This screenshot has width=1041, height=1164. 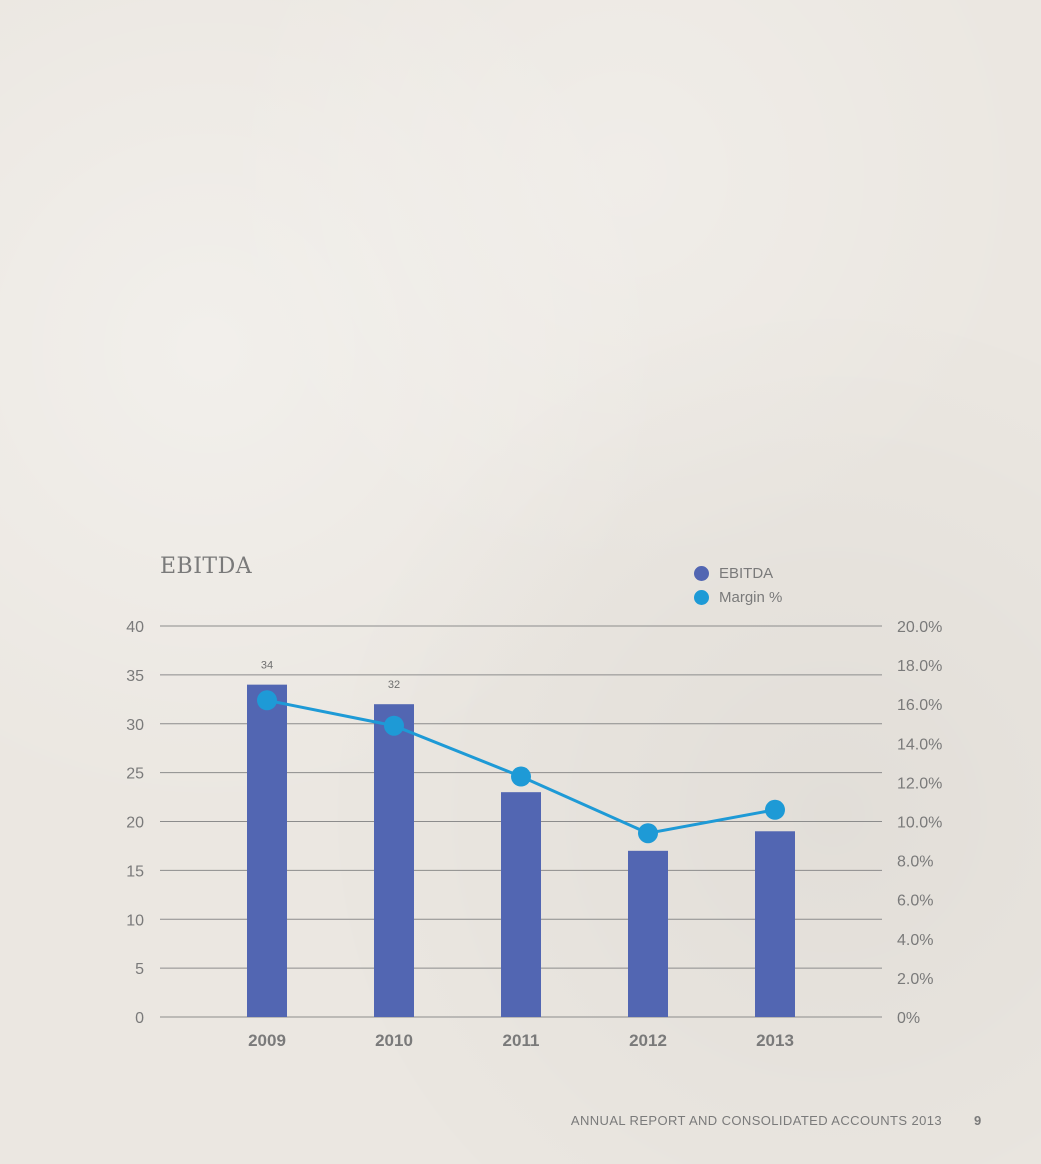 I want to click on chart-legend: EBITDA Margin %, so click(x=738, y=585).